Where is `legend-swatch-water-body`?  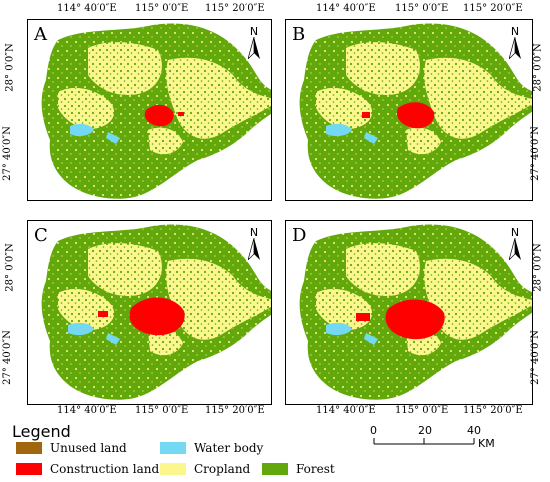
legend-swatch-water-body is located at coordinates (173, 448).